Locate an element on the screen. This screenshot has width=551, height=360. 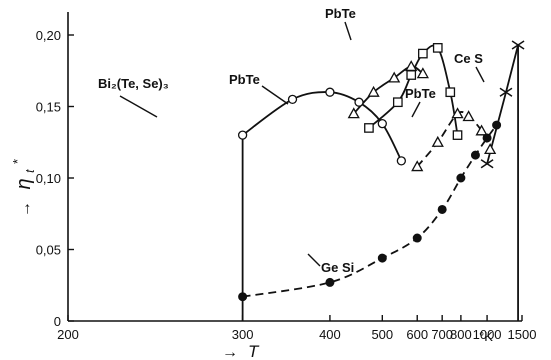
y-tick-label: 0,10 is located at coordinates (48, 178).